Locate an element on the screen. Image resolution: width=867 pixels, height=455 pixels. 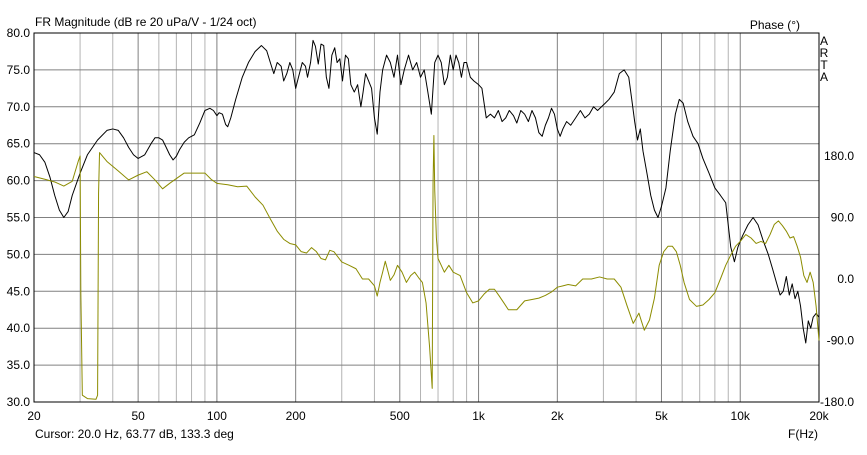
y-tick-label: 35.0 is located at coordinates (19, 365).